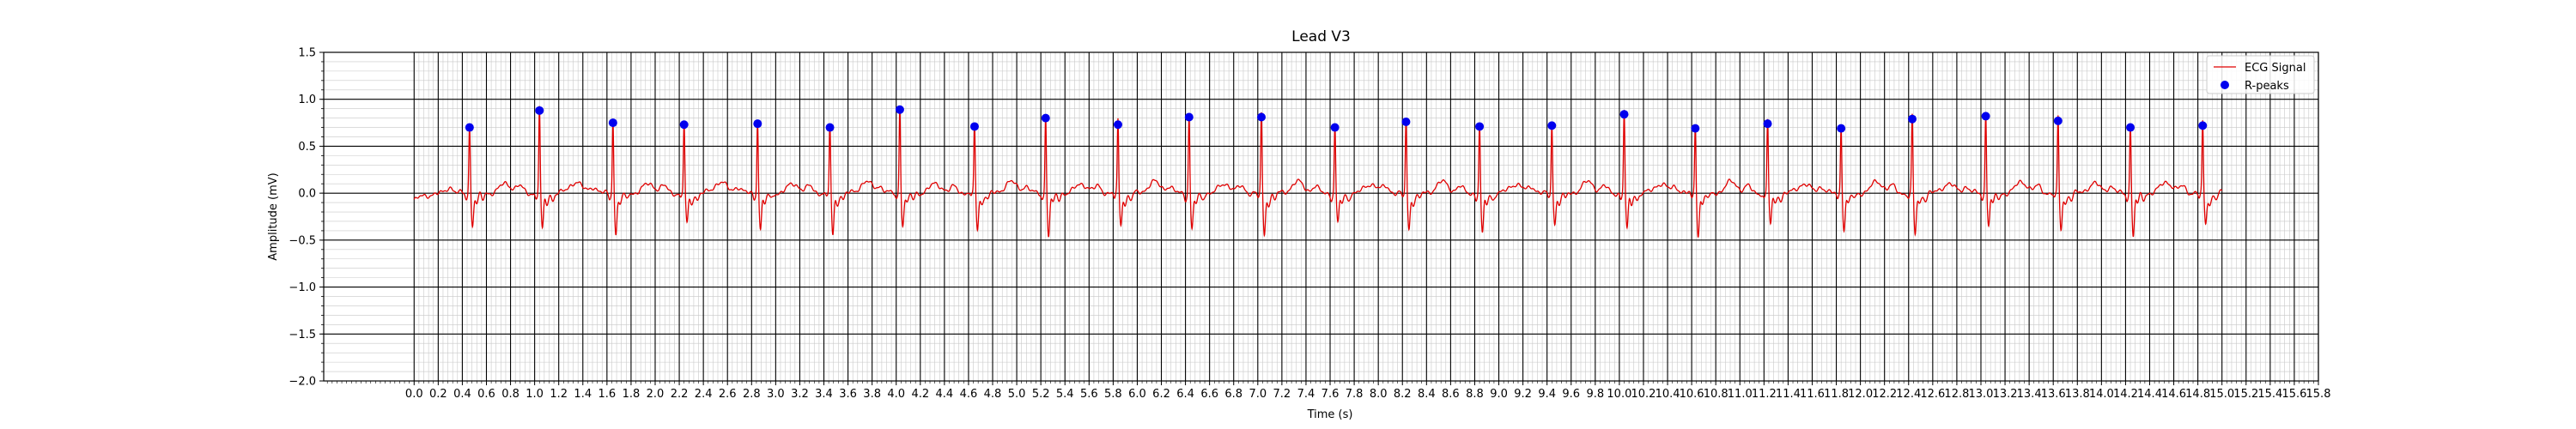 The height and width of the screenshot is (429, 2576). I want to click on legend-label-ecg-signal: ECG Signal, so click(2275, 68).